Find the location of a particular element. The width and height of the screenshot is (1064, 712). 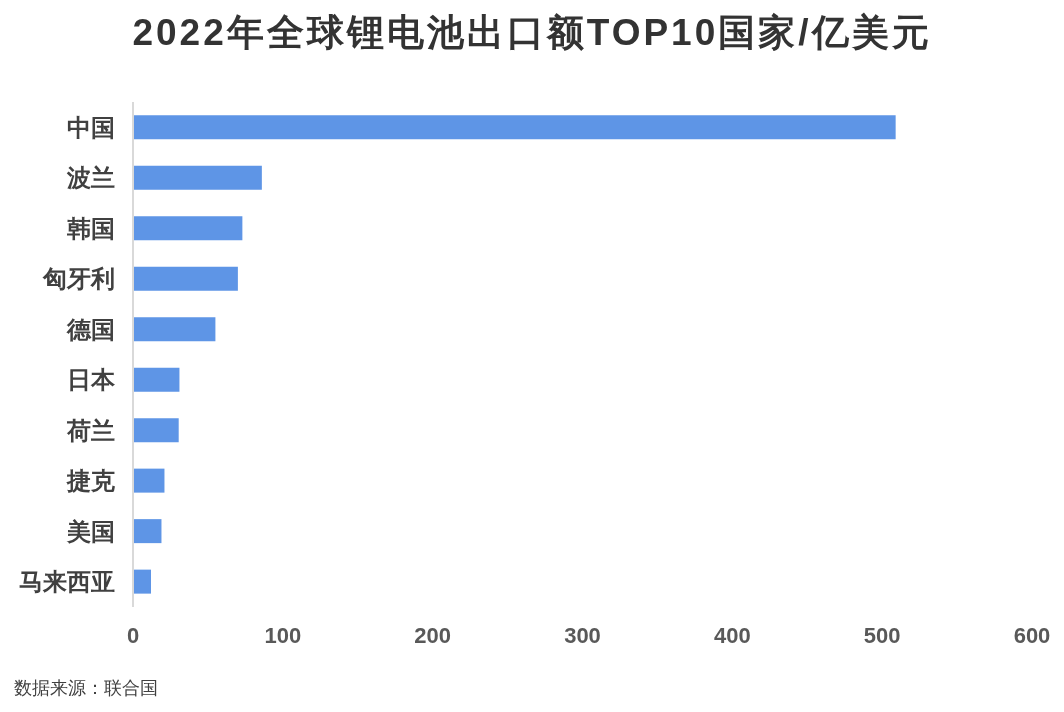

x-tick-label: 300 is located at coordinates (582, 635).